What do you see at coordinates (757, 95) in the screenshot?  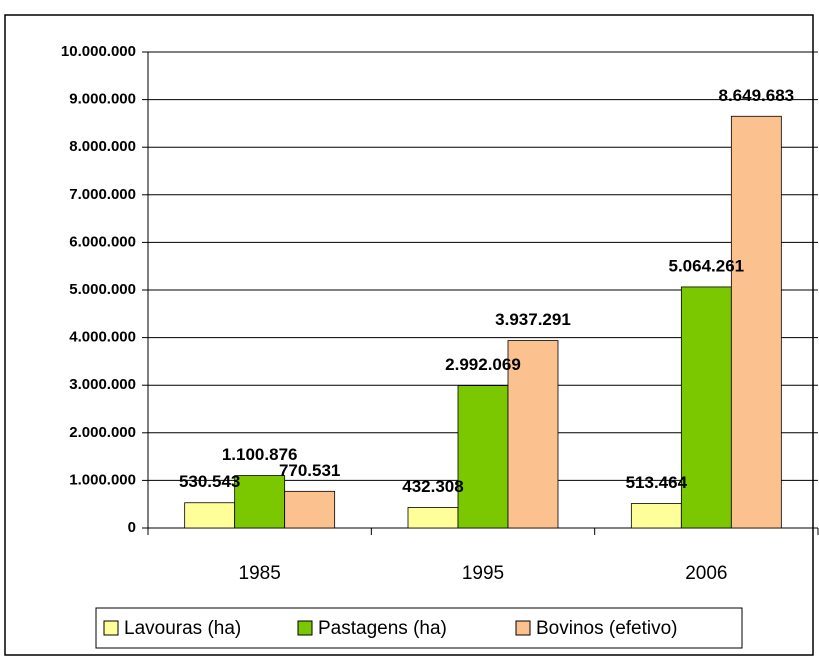 I see `data-label: 8.649.683` at bounding box center [757, 95].